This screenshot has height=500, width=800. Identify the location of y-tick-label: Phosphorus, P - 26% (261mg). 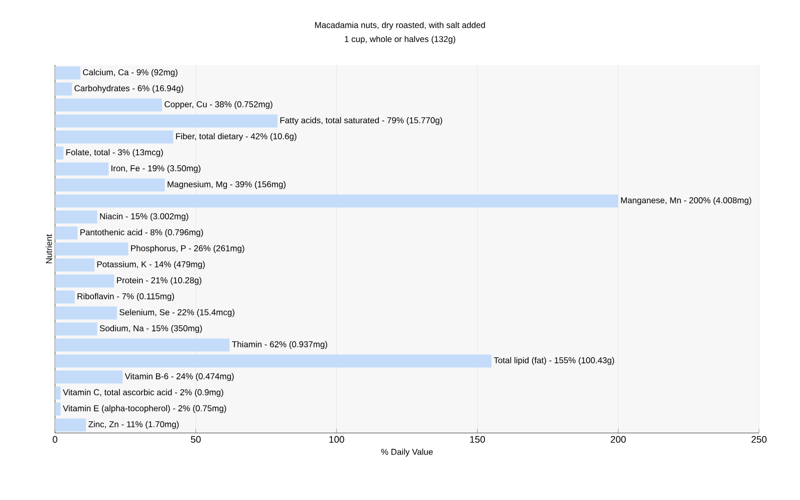
(187, 249).